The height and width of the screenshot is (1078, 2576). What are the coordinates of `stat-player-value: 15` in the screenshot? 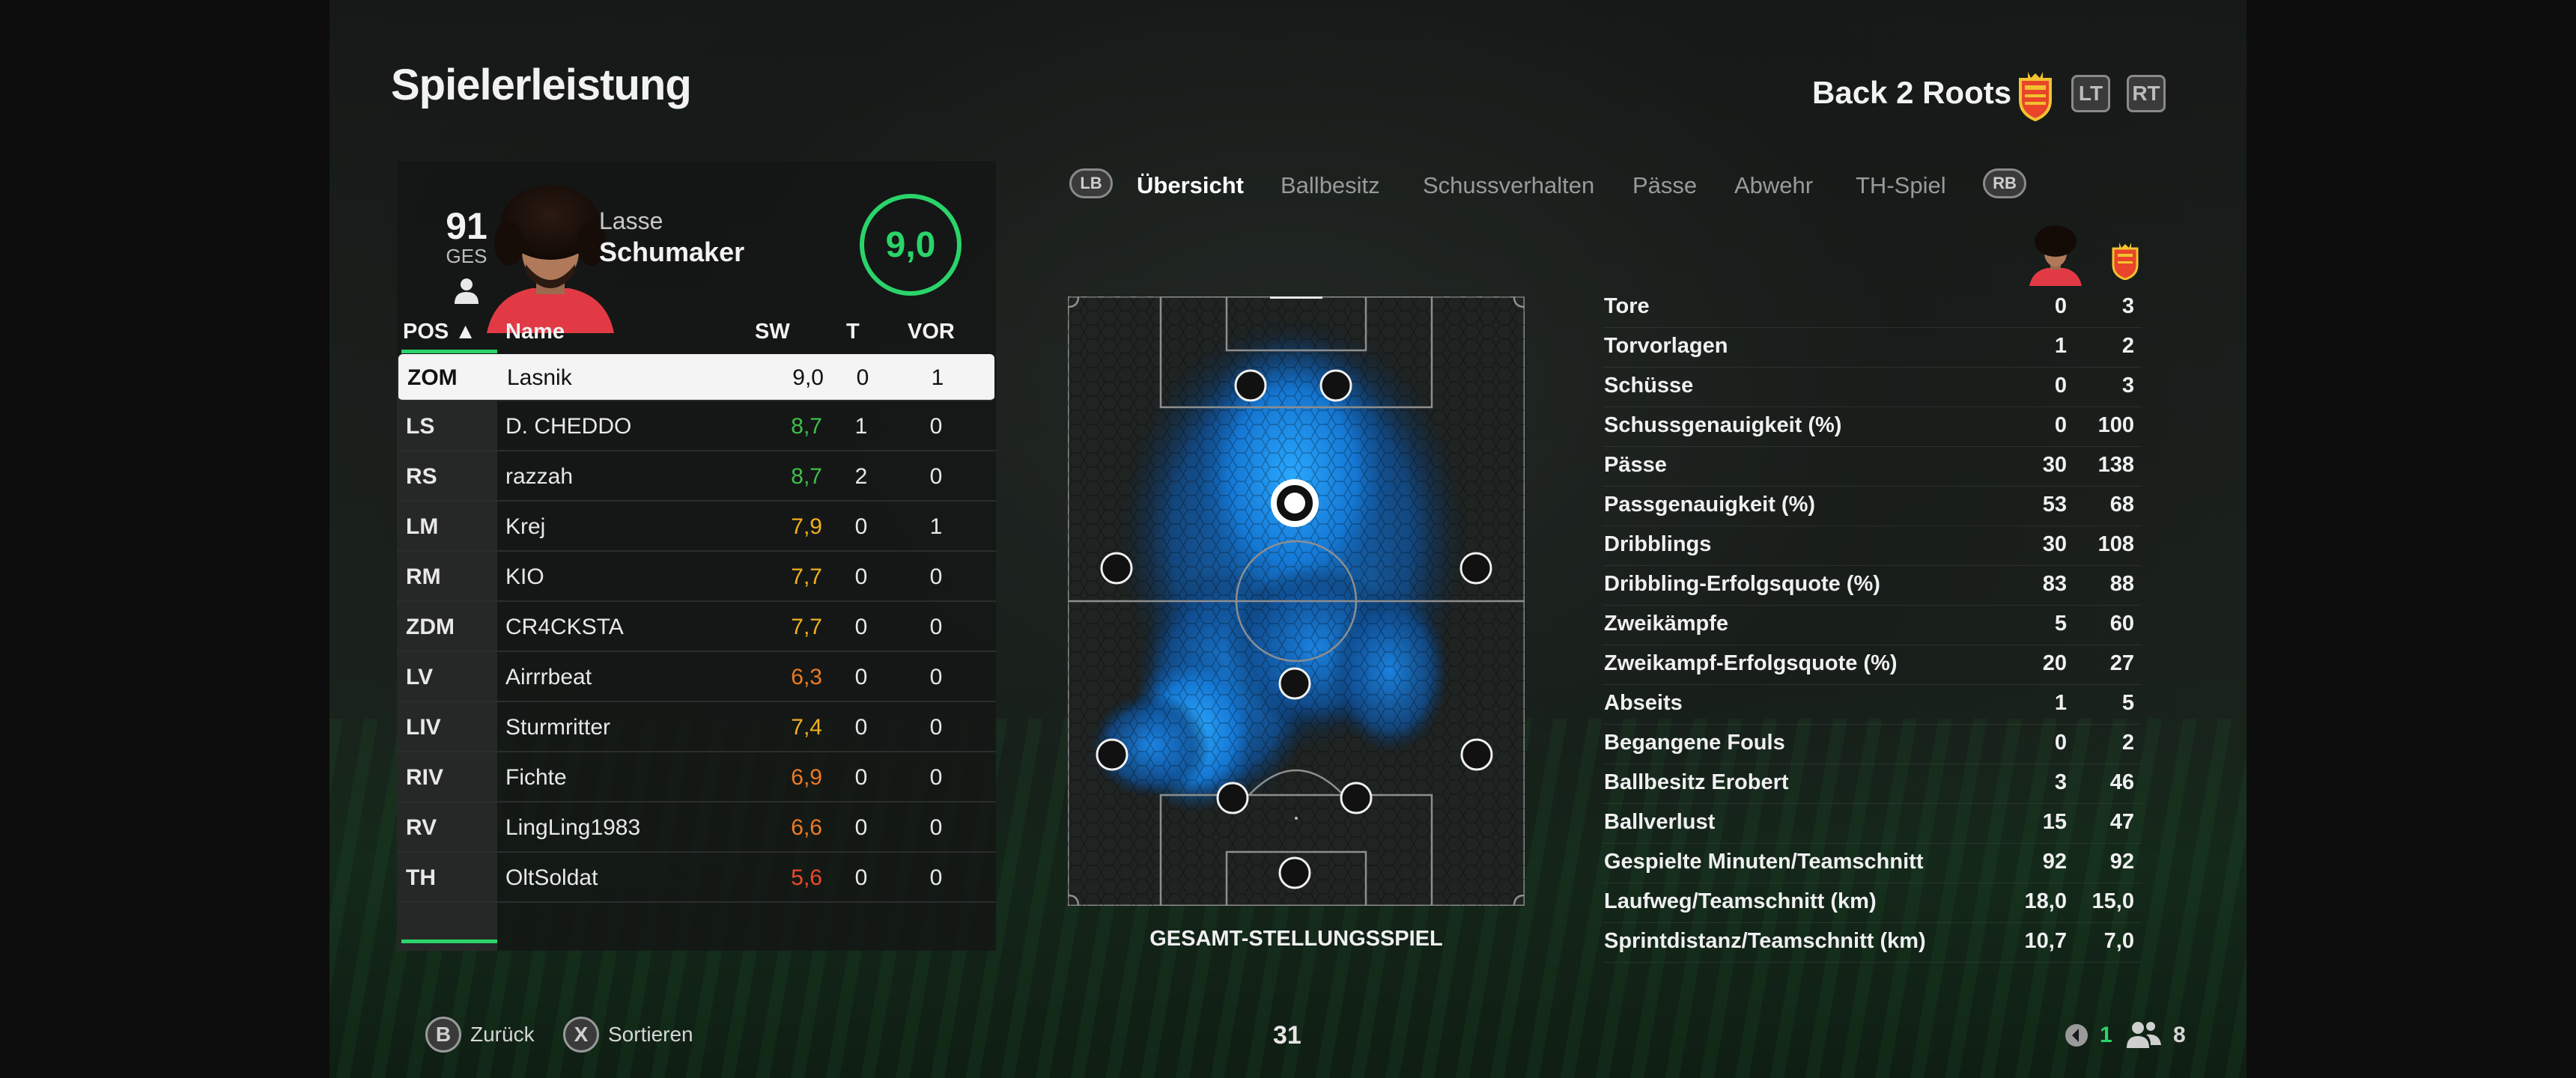 It's located at (2054, 822).